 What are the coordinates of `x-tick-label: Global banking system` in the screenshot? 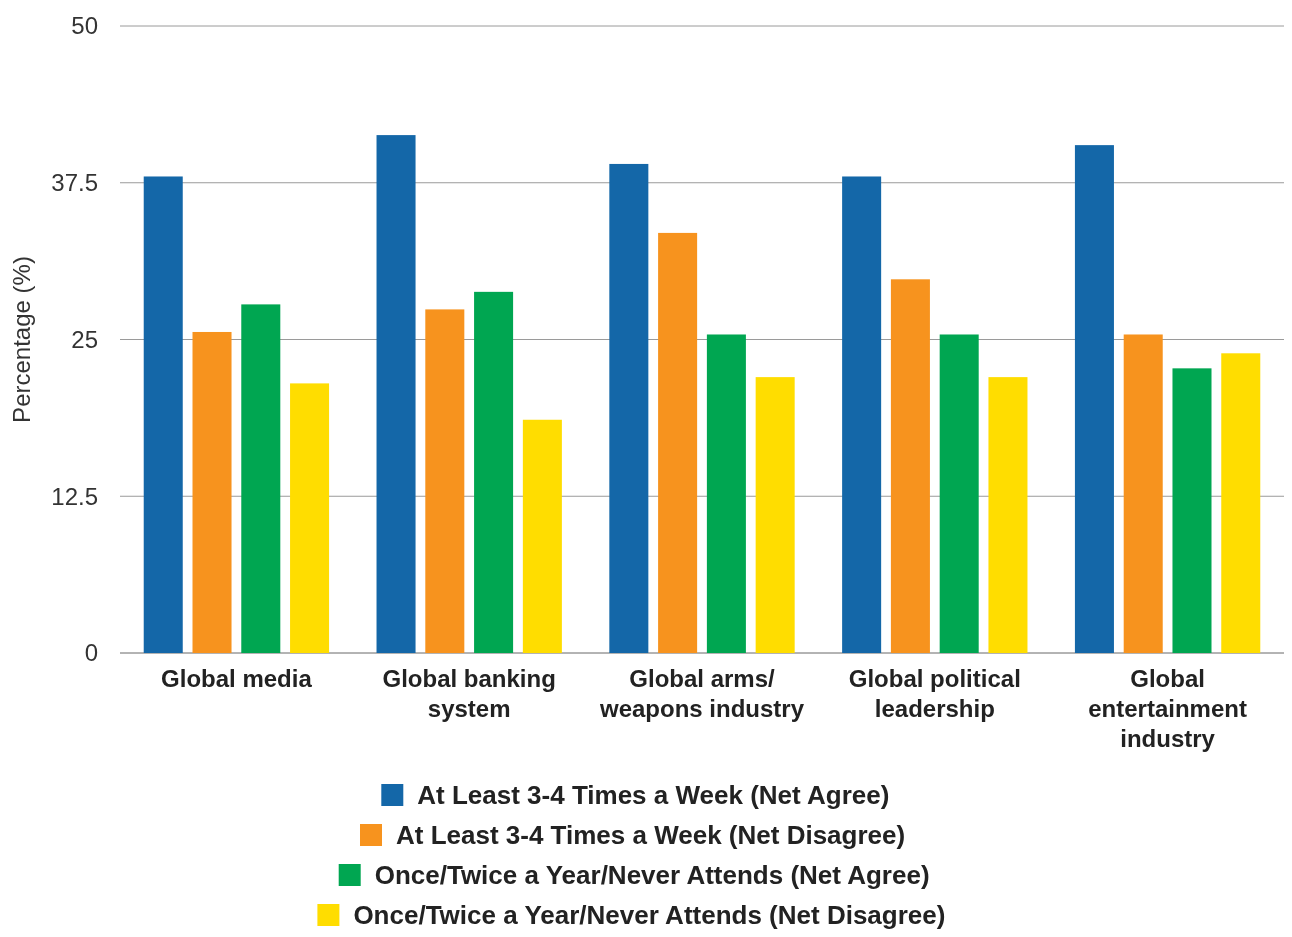 It's located at (469, 693).